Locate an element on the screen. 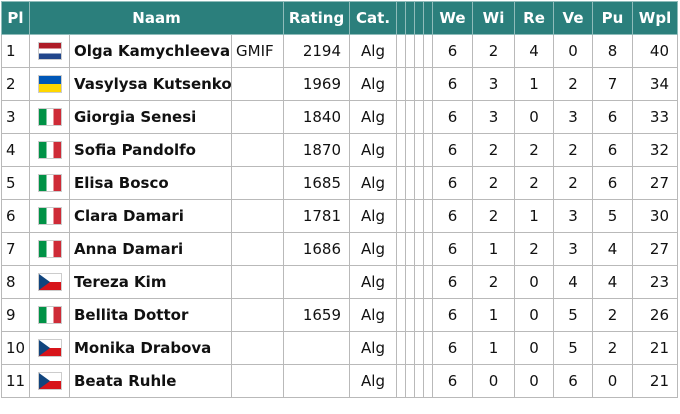  name-cell: Elisa Bosco is located at coordinates (150, 183).